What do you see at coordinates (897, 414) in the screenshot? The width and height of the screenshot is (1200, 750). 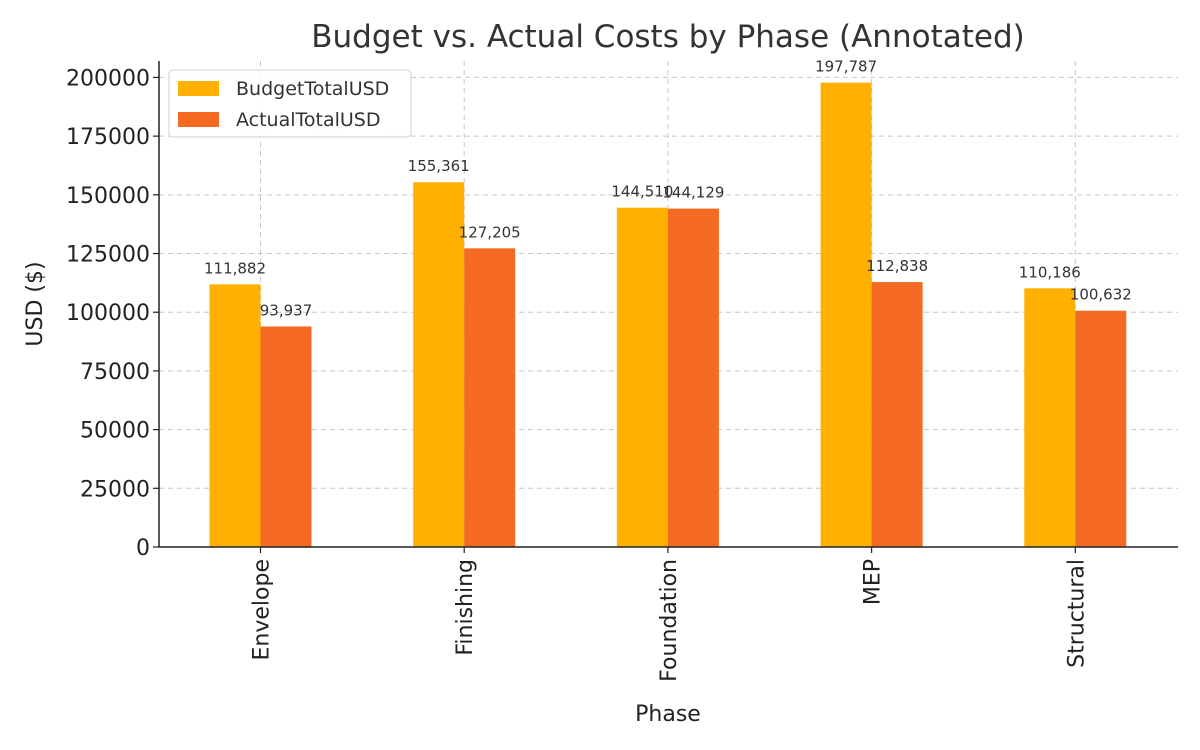 I see `bar-ActualTotalUSD-MEP` at bounding box center [897, 414].